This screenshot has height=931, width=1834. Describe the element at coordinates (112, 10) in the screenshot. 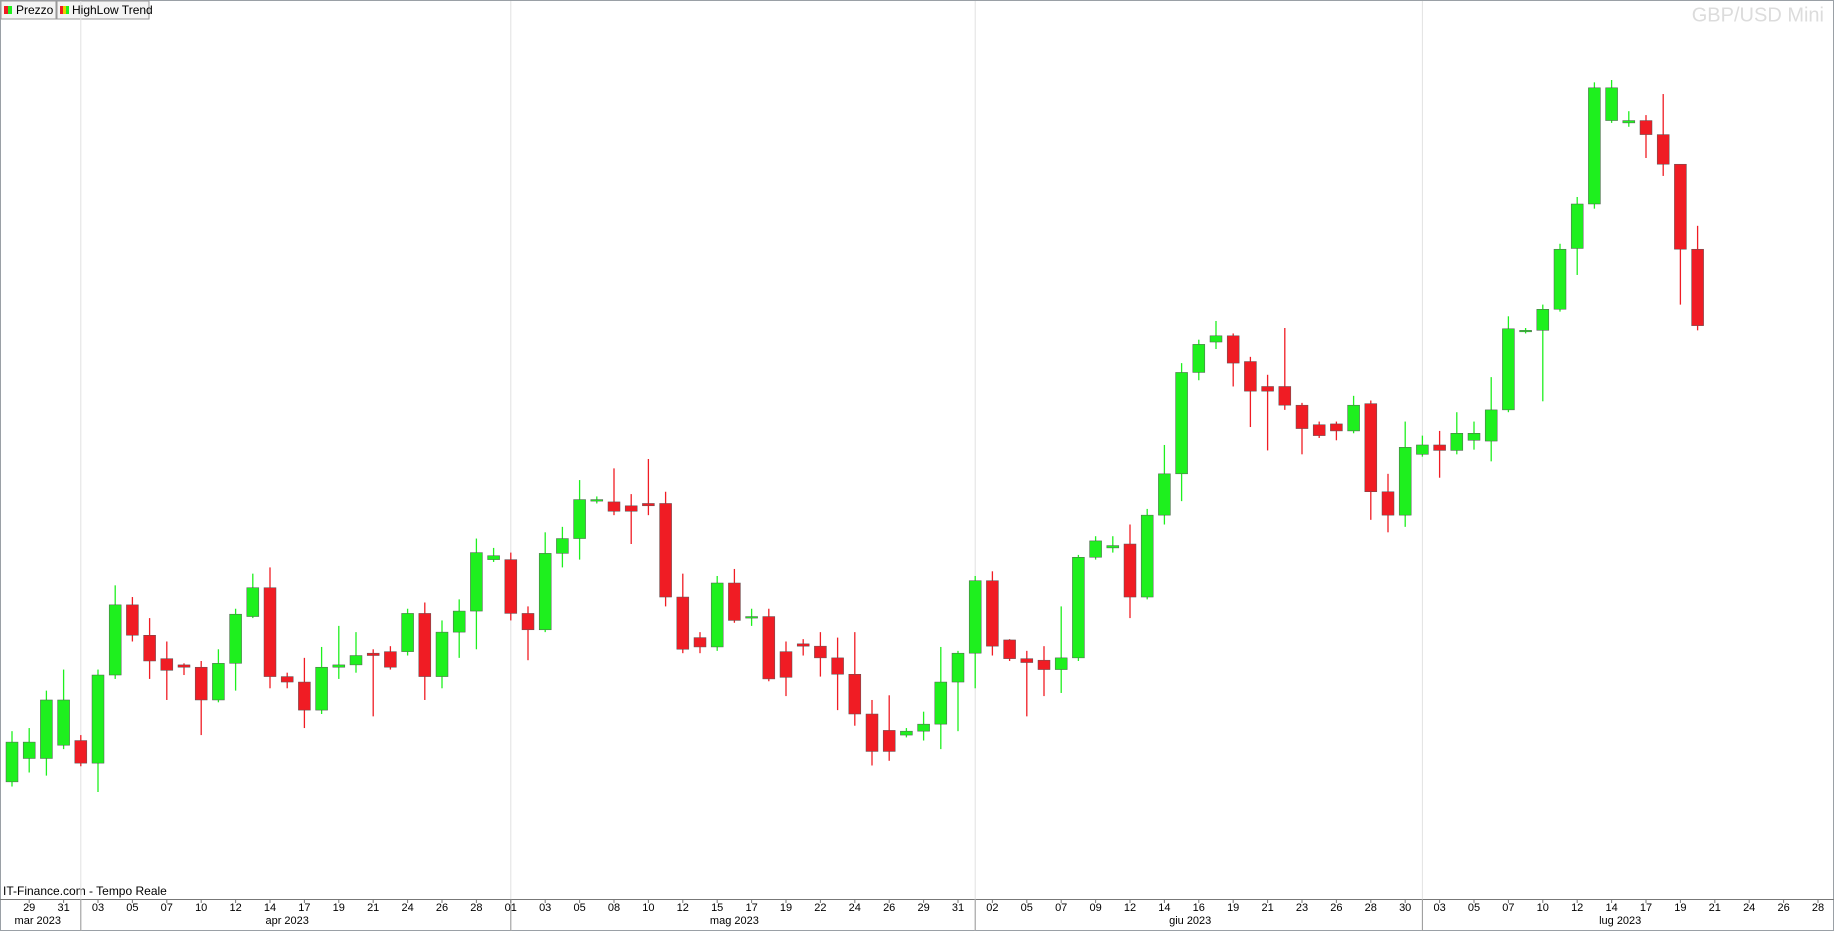

I see `legend-label: HighLow Trend` at that location.